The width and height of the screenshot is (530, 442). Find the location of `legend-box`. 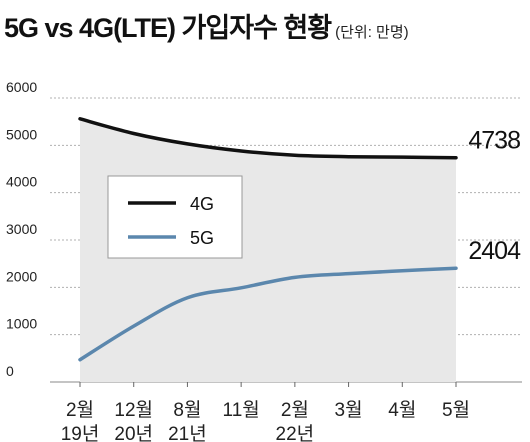

legend-box is located at coordinates (175, 217).